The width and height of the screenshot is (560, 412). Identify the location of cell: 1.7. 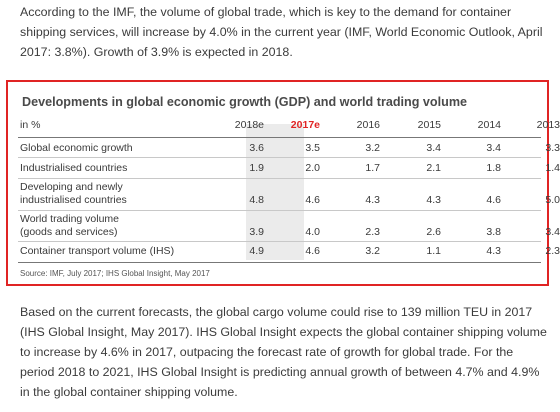
(372, 168).